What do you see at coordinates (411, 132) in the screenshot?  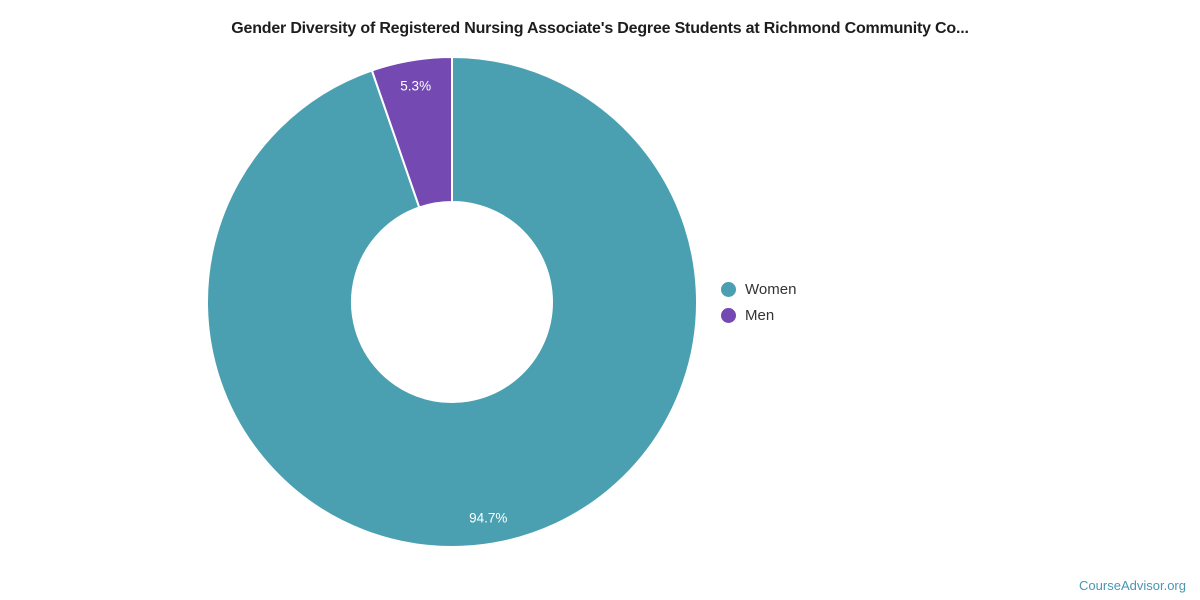 I see `donut-slice-men` at bounding box center [411, 132].